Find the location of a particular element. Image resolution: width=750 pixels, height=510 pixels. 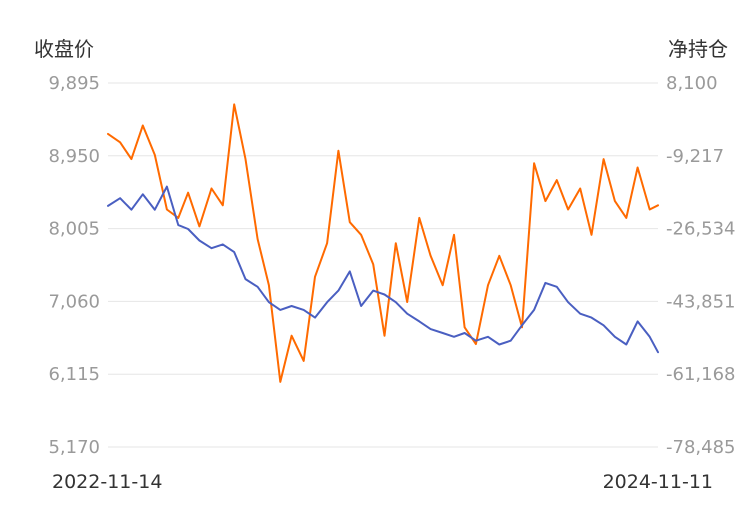

left-axis-title: 收盘价 is located at coordinates (64, 49).